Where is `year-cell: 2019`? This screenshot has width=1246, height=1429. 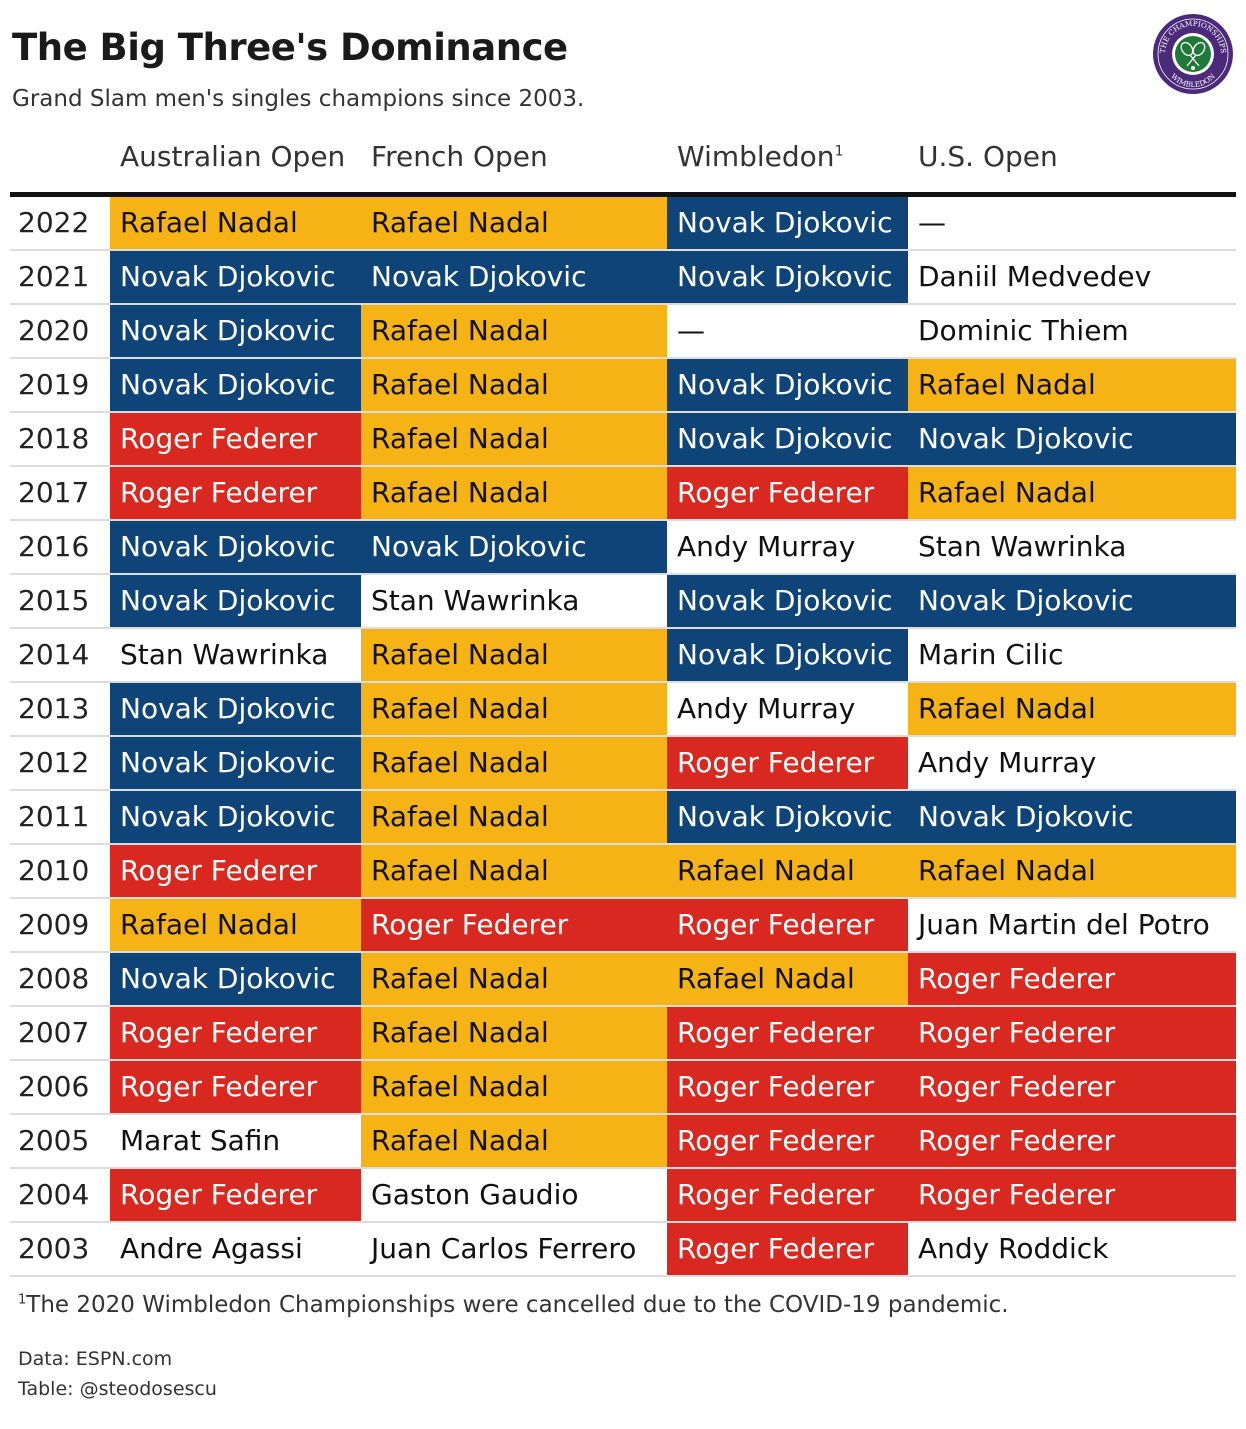 year-cell: 2019 is located at coordinates (54, 384).